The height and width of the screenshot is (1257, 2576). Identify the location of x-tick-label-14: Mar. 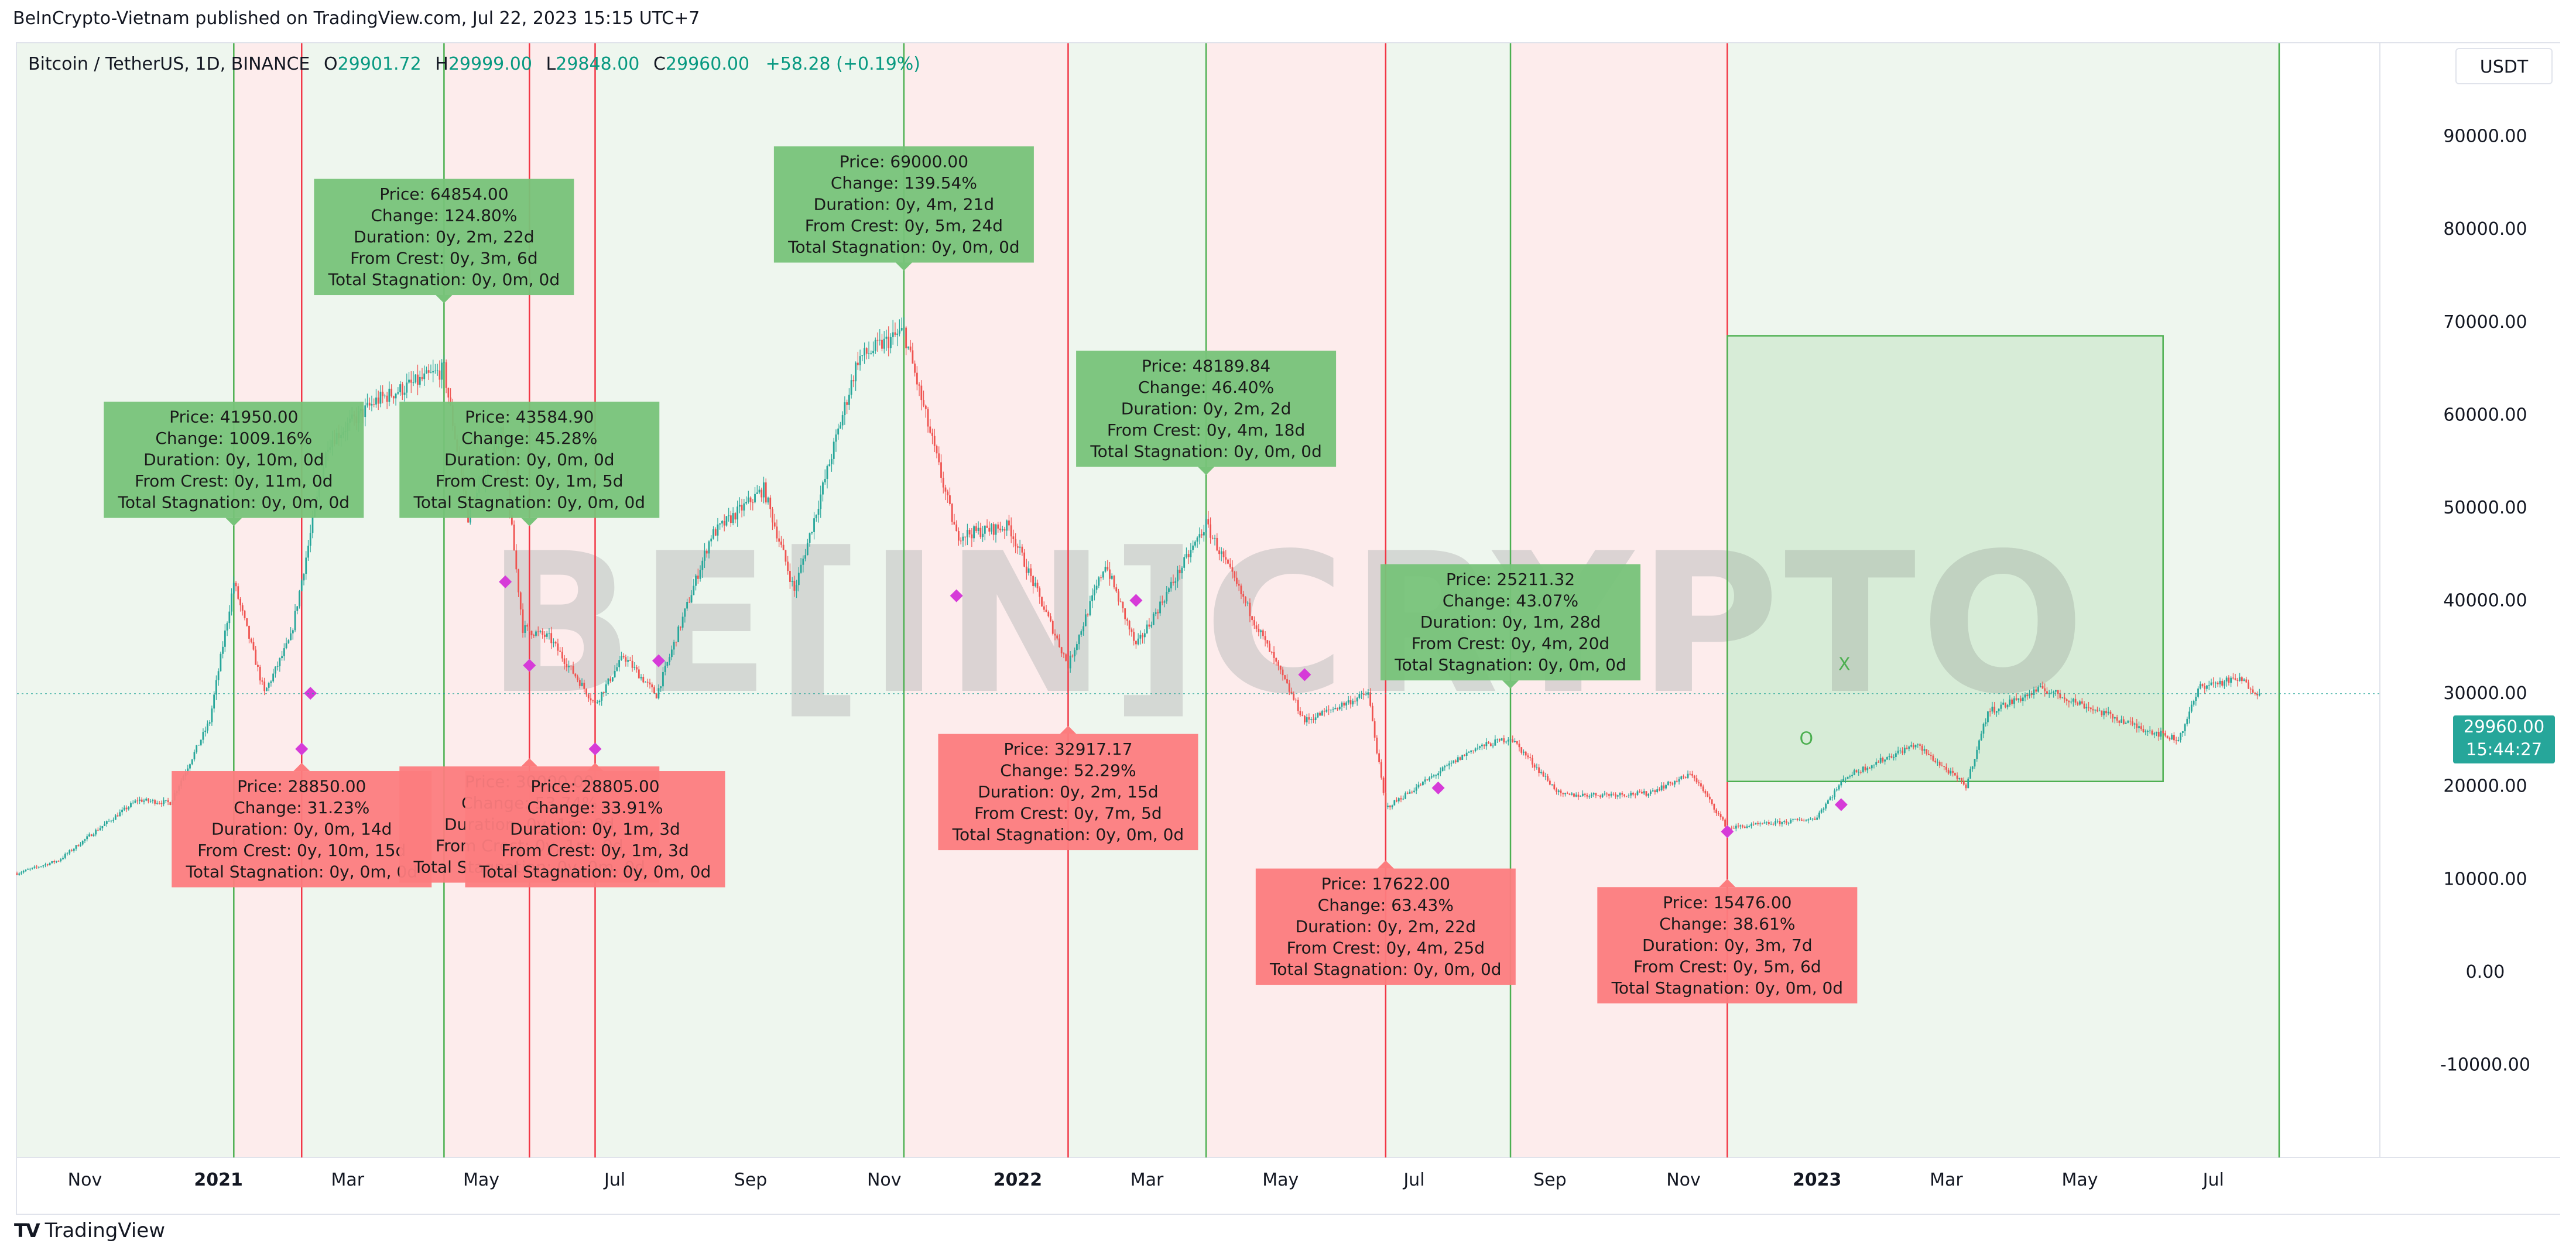
(1946, 1180).